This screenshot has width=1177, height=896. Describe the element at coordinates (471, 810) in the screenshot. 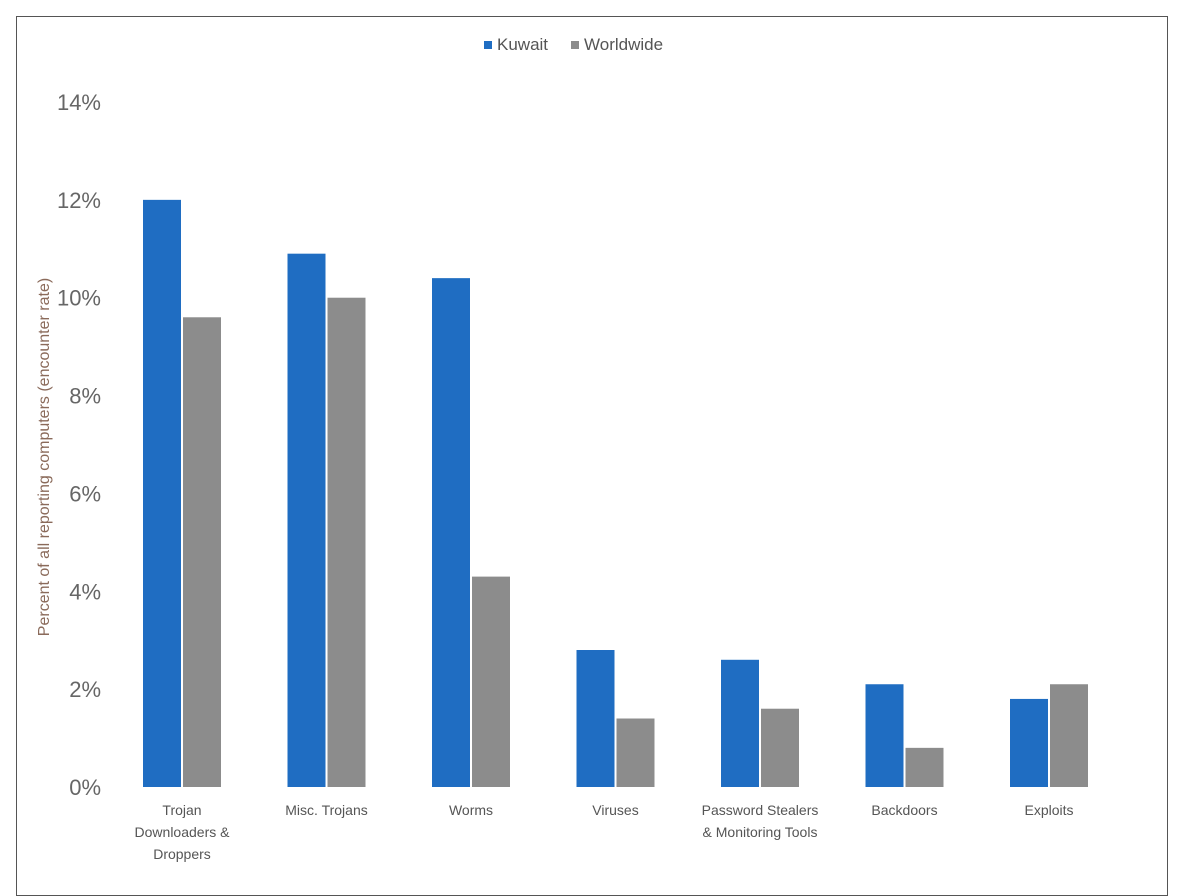

I see `category-label: Worms` at that location.